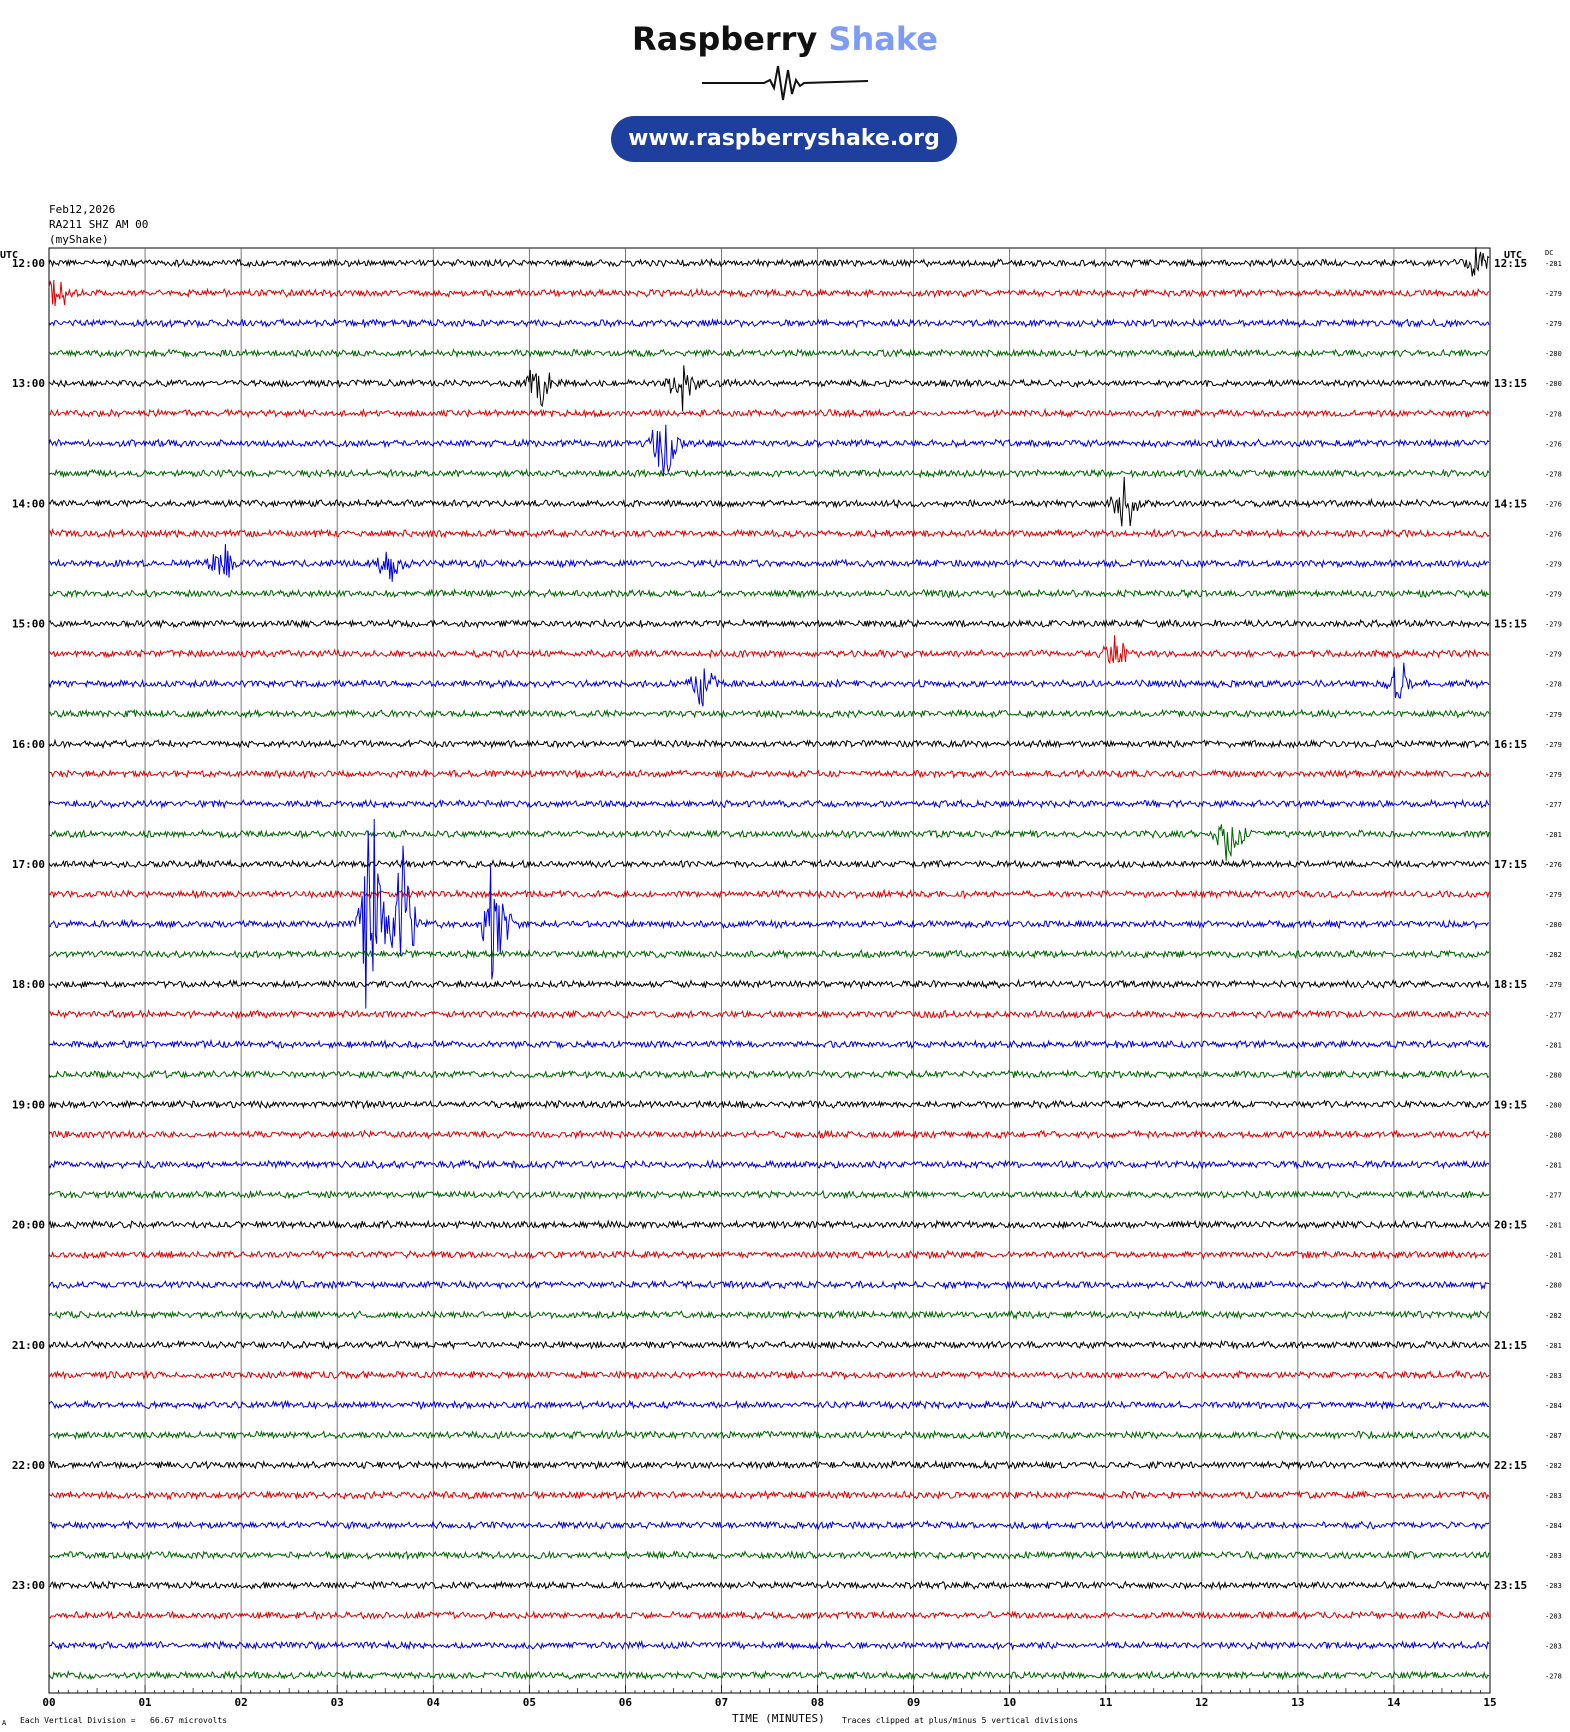  I want to click on data-source: (myShake), so click(79, 239).